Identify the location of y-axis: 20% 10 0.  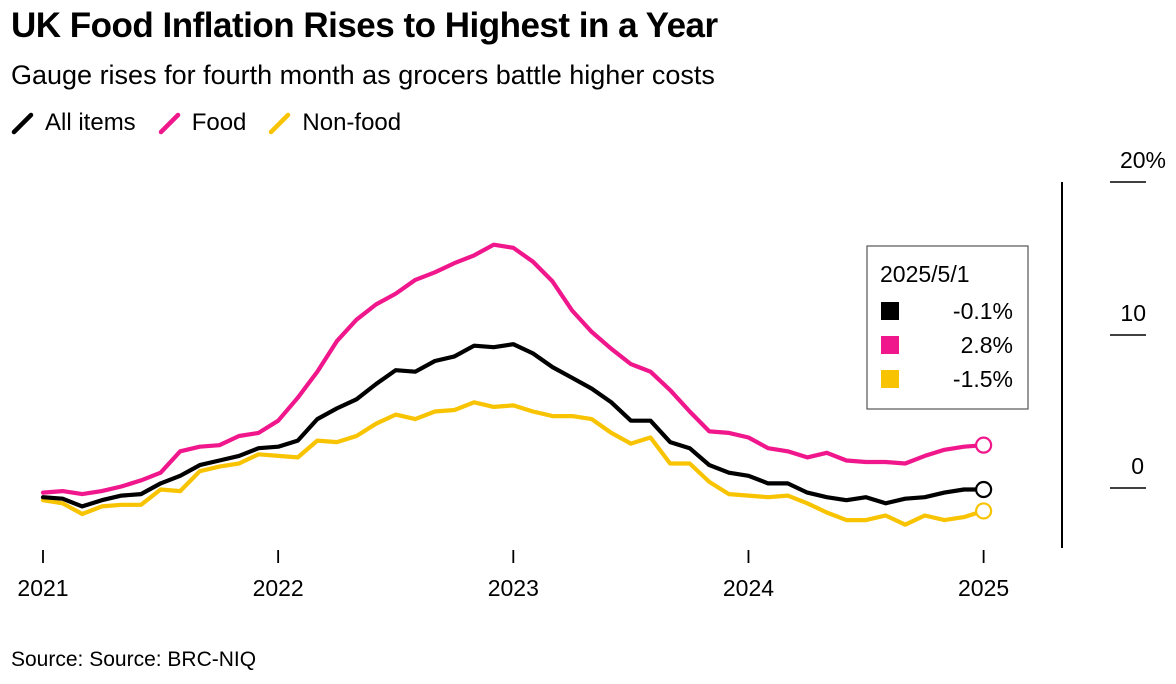
(1113, 347).